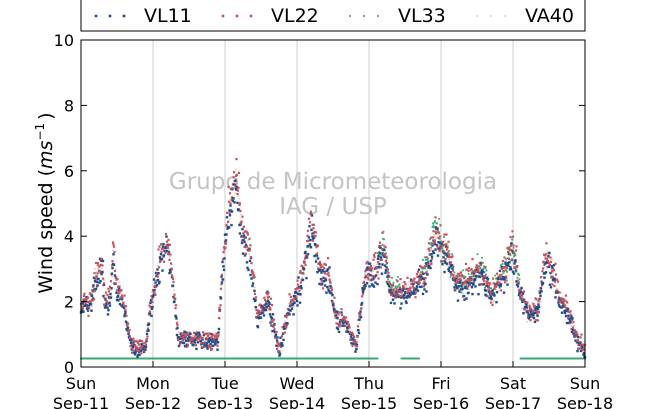  Describe the element at coordinates (440, 383) in the screenshot. I see `x-tick-day-label: Fri` at that location.